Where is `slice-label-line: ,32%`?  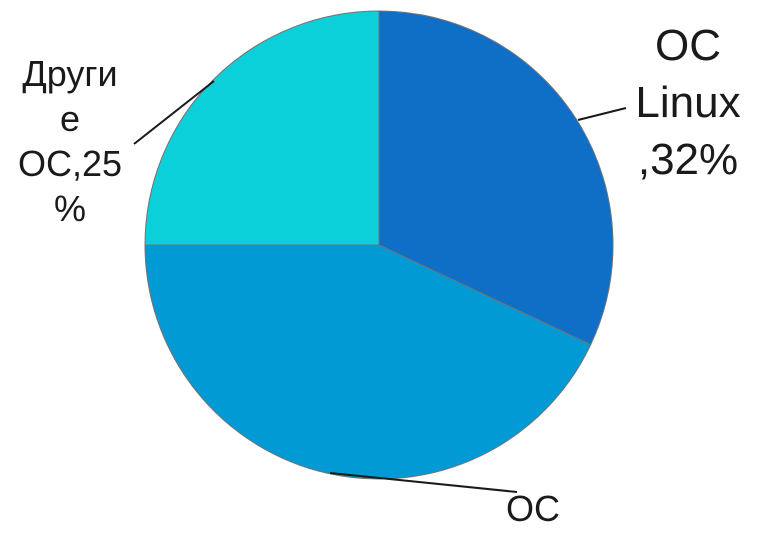
slice-label-line: ,32% is located at coordinates (688, 159).